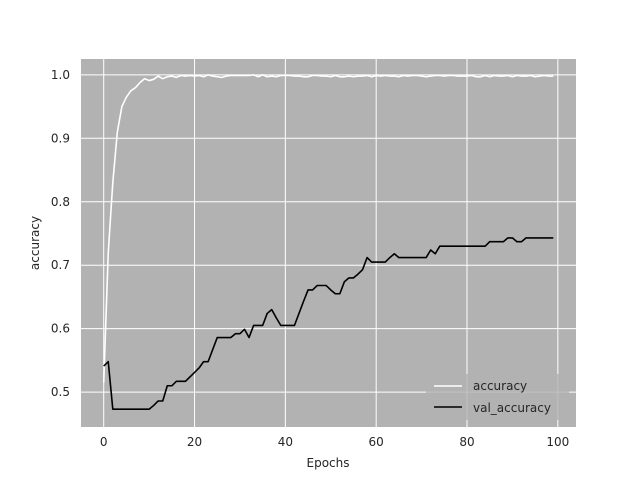 The width and height of the screenshot is (640, 480). What do you see at coordinates (328, 463) in the screenshot?
I see `x-axis-label: Epochs` at bounding box center [328, 463].